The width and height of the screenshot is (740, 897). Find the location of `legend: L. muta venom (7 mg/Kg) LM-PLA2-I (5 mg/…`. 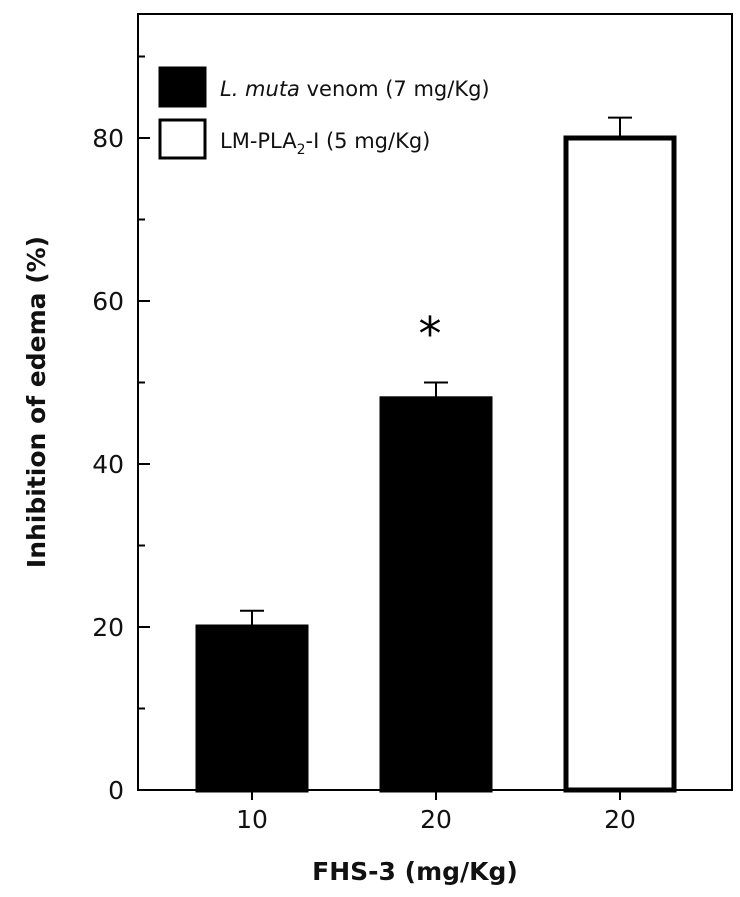

legend: L. muta venom (7 mg/Kg) LM-PLA2-I (5 mg/… is located at coordinates (324, 113).